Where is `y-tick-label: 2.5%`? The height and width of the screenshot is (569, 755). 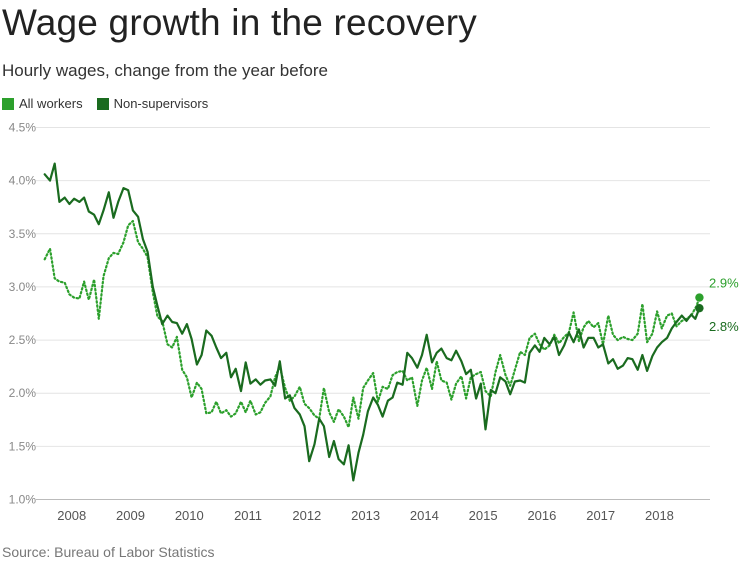 y-tick-label: 2.5% is located at coordinates (23, 340).